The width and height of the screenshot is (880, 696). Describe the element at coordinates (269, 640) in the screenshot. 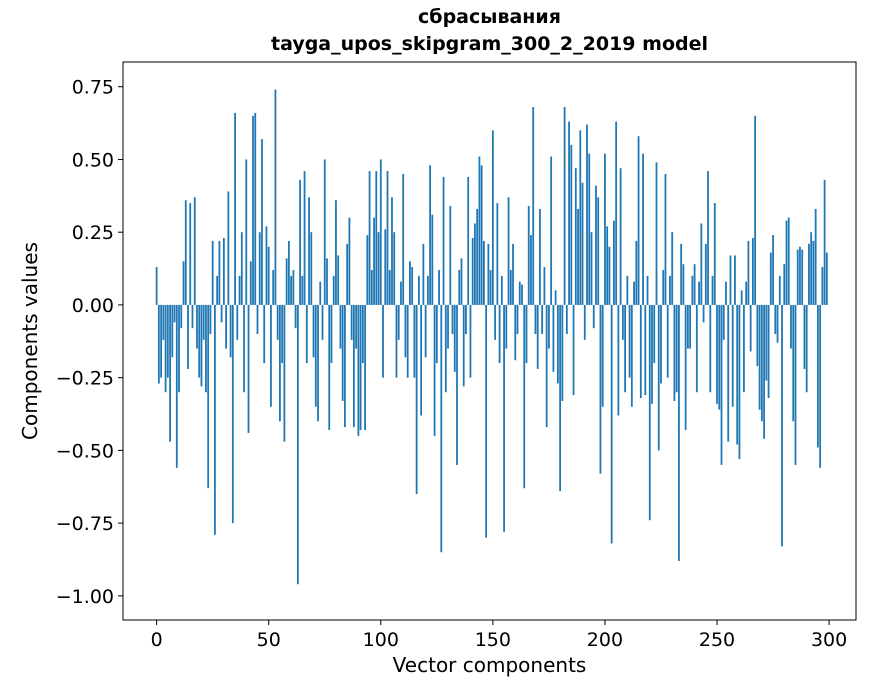

I see `x-tick-label: 50` at that location.